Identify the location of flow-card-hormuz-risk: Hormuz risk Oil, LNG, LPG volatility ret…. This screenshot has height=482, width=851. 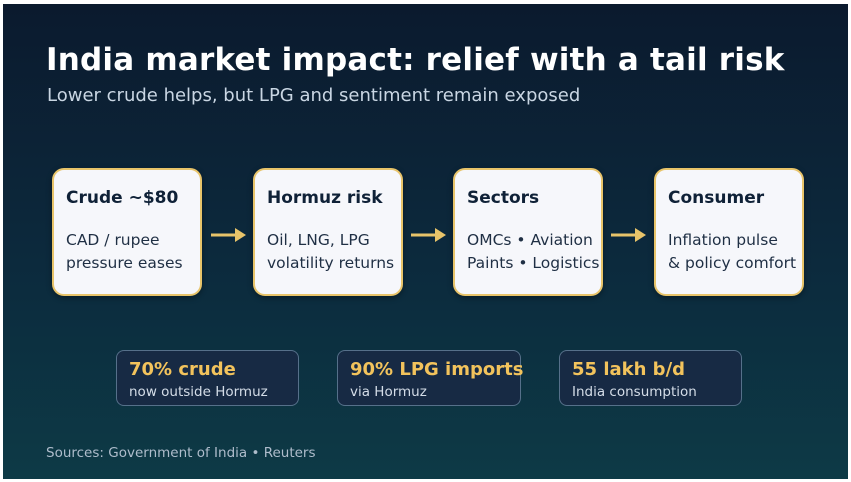
(328, 232).